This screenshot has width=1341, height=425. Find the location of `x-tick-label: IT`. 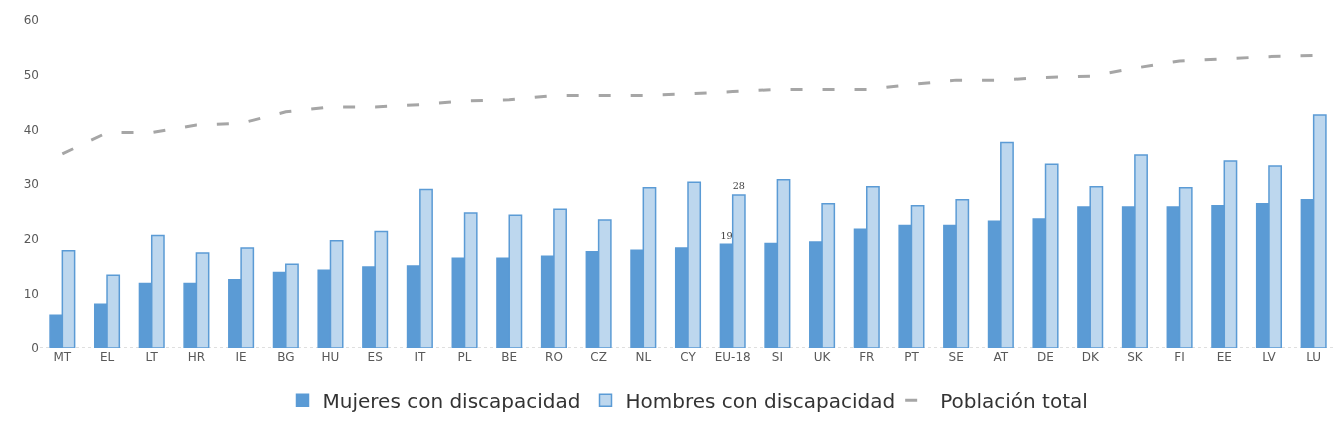

x-tick-label: IT is located at coordinates (420, 357).